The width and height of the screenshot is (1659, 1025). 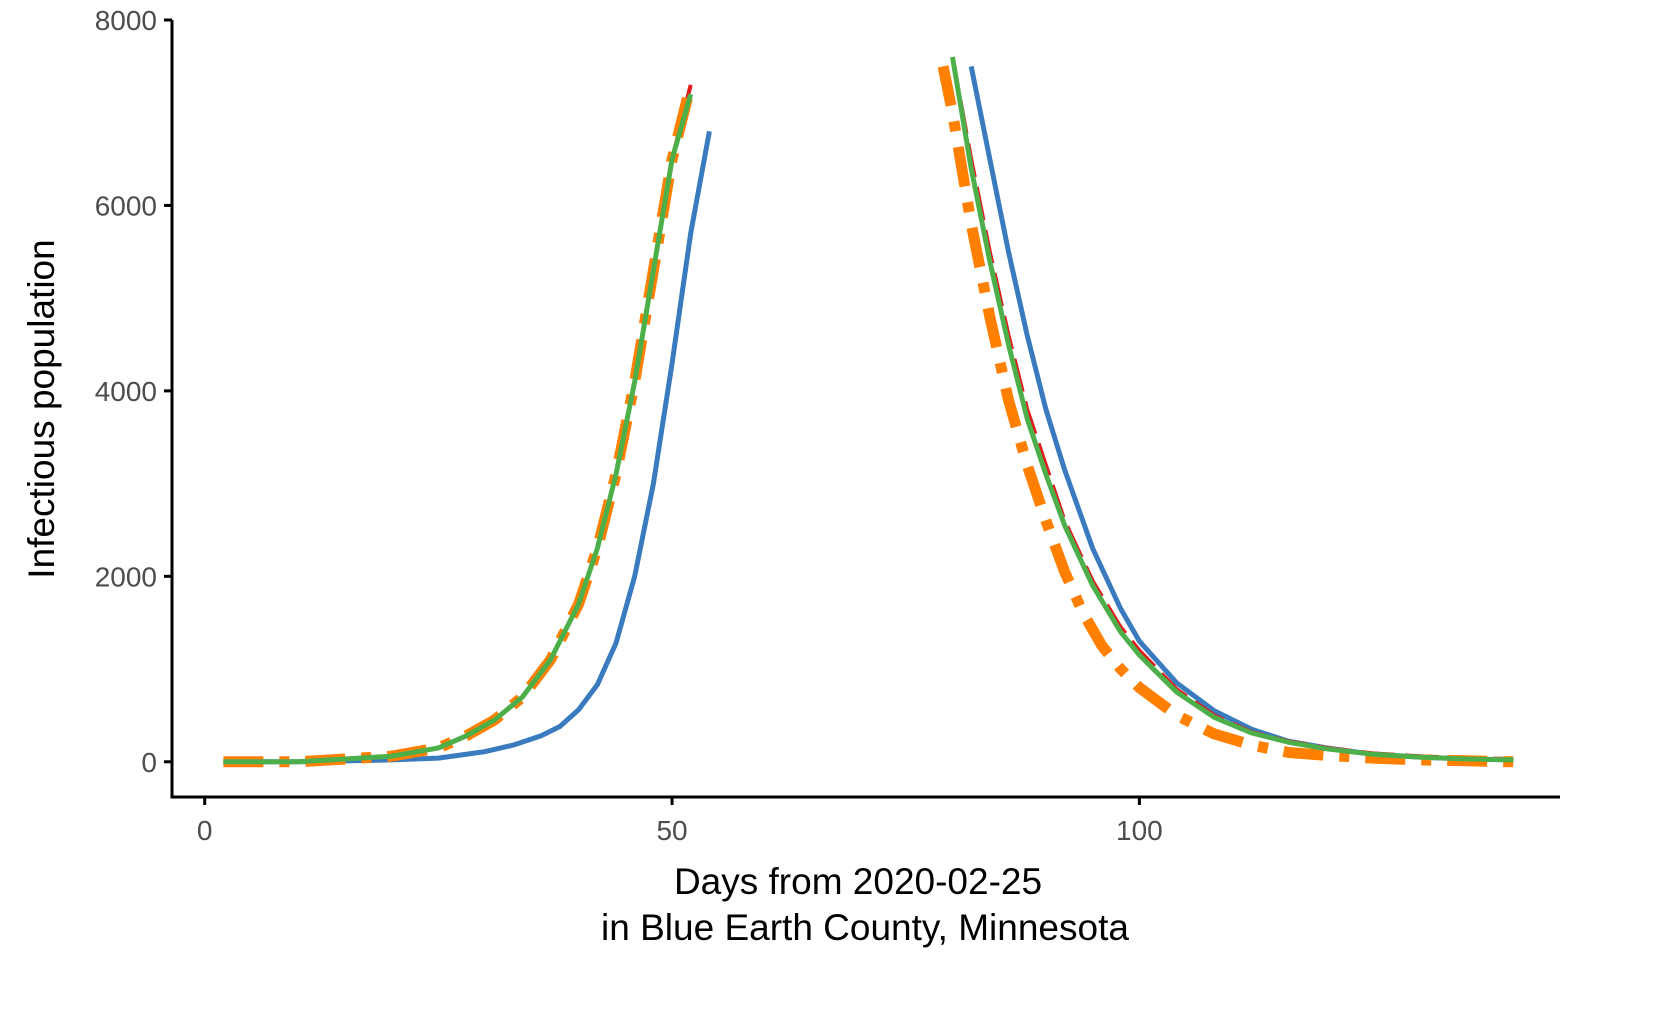 What do you see at coordinates (205, 830) in the screenshot?
I see `x-tick-label: 0` at bounding box center [205, 830].